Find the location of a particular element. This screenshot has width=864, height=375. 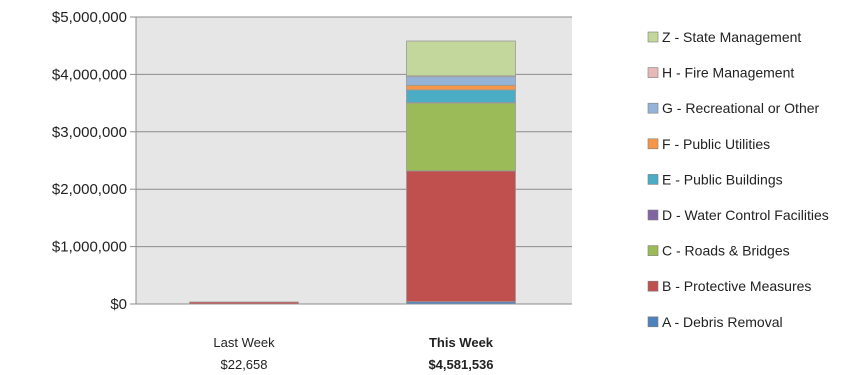

legend-label: B - Protective Measures is located at coordinates (736, 286).